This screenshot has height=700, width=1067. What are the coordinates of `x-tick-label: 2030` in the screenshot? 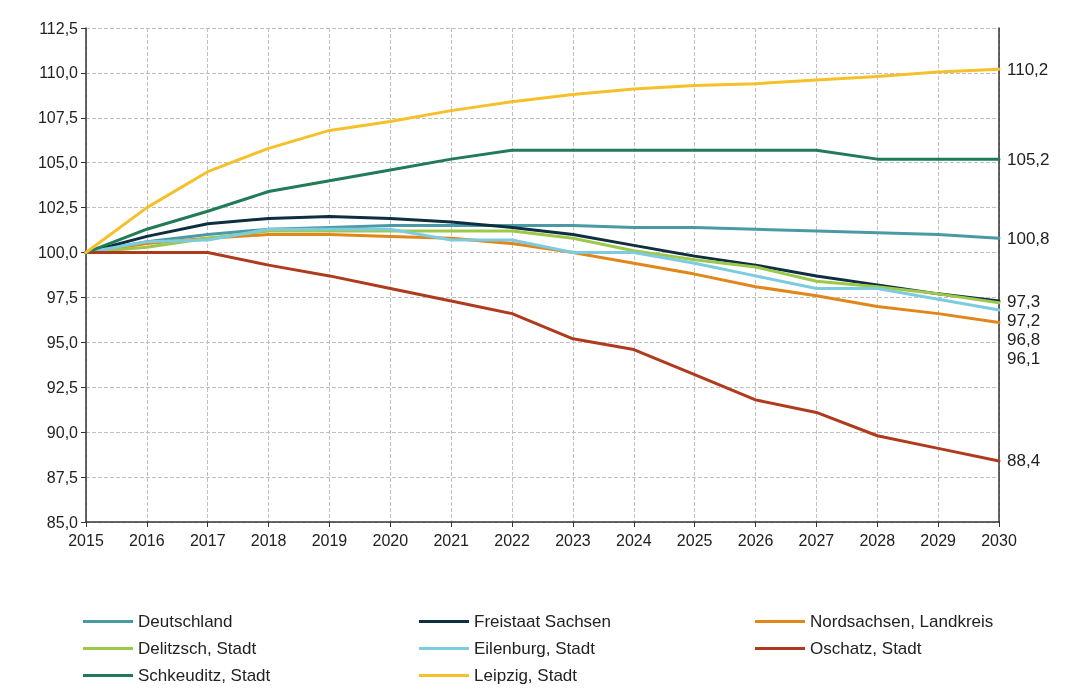 It's located at (999, 540).